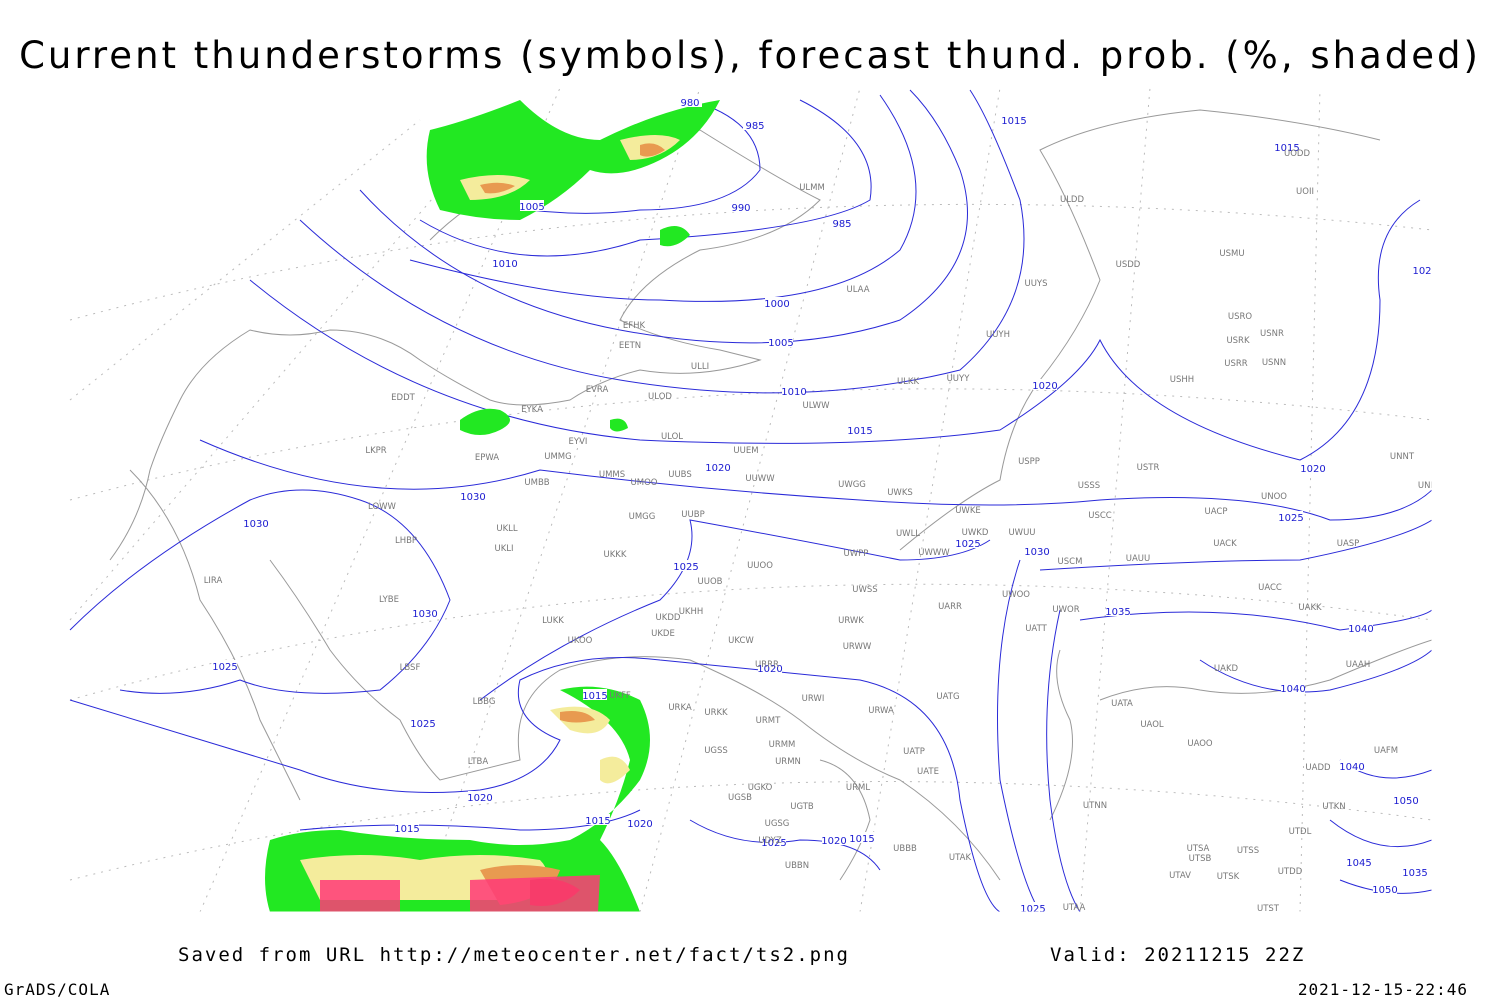  Describe the element at coordinates (767, 665) in the screenshot. I see `station-label: URRR` at that location.